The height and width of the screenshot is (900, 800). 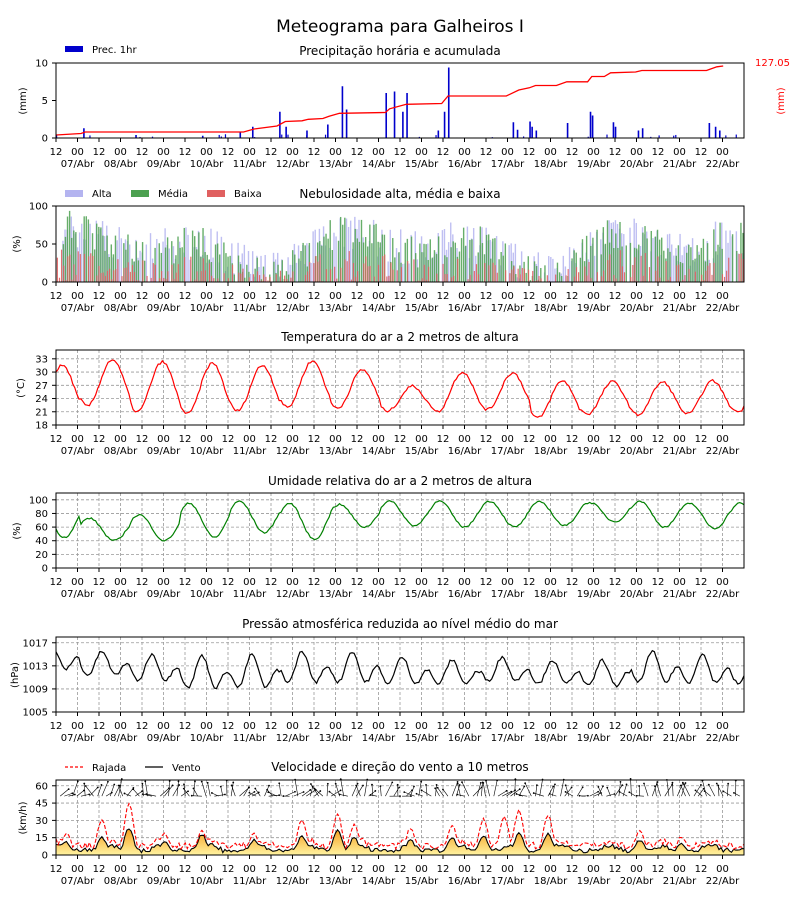 What do you see at coordinates (41, 555) in the screenshot?
I see `y-tick-label: 20` at bounding box center [41, 555].